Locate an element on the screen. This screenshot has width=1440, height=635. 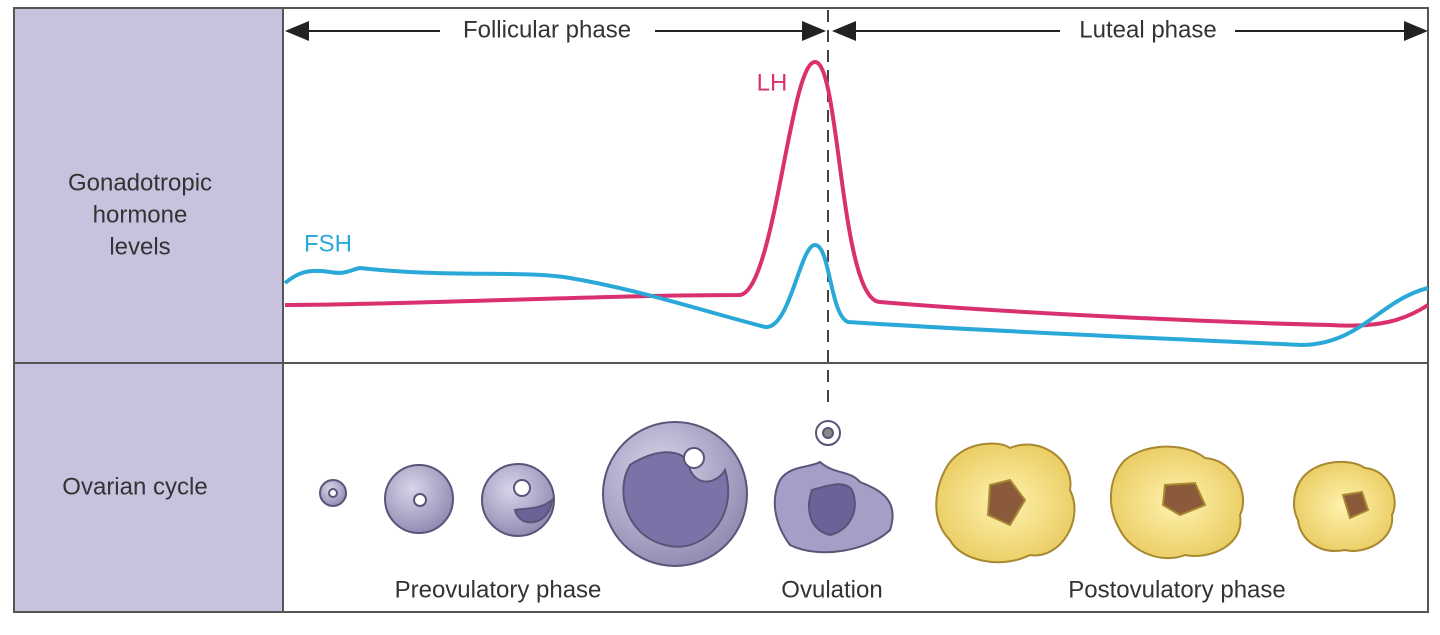
lh-label: LH is located at coordinates (772, 82).